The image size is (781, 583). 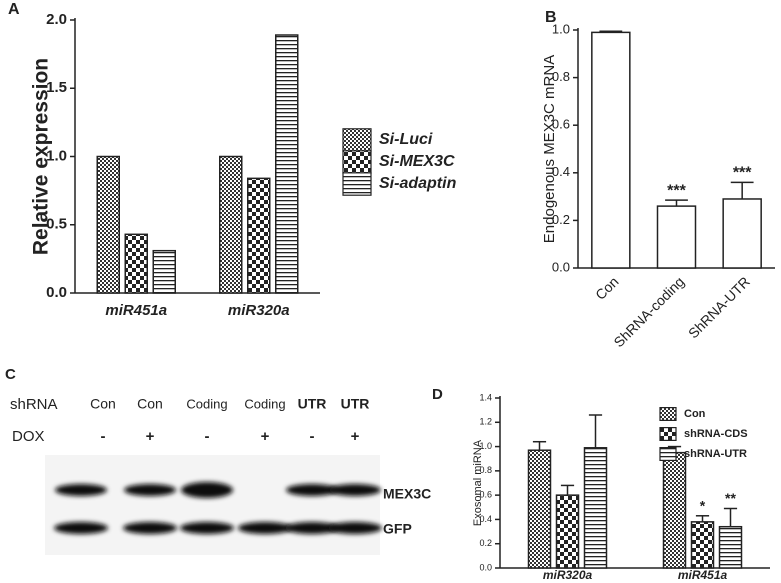 What do you see at coordinates (715, 454) in the screenshot?
I see `legend-label: shRNA-UTR` at bounding box center [715, 454].